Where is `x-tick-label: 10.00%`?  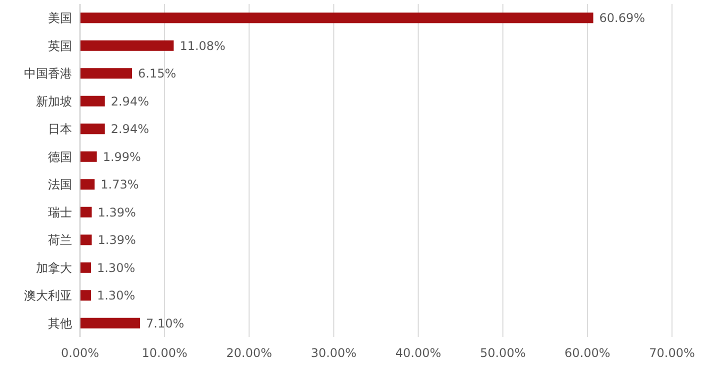
x-tick-label: 10.00% is located at coordinates (165, 353).